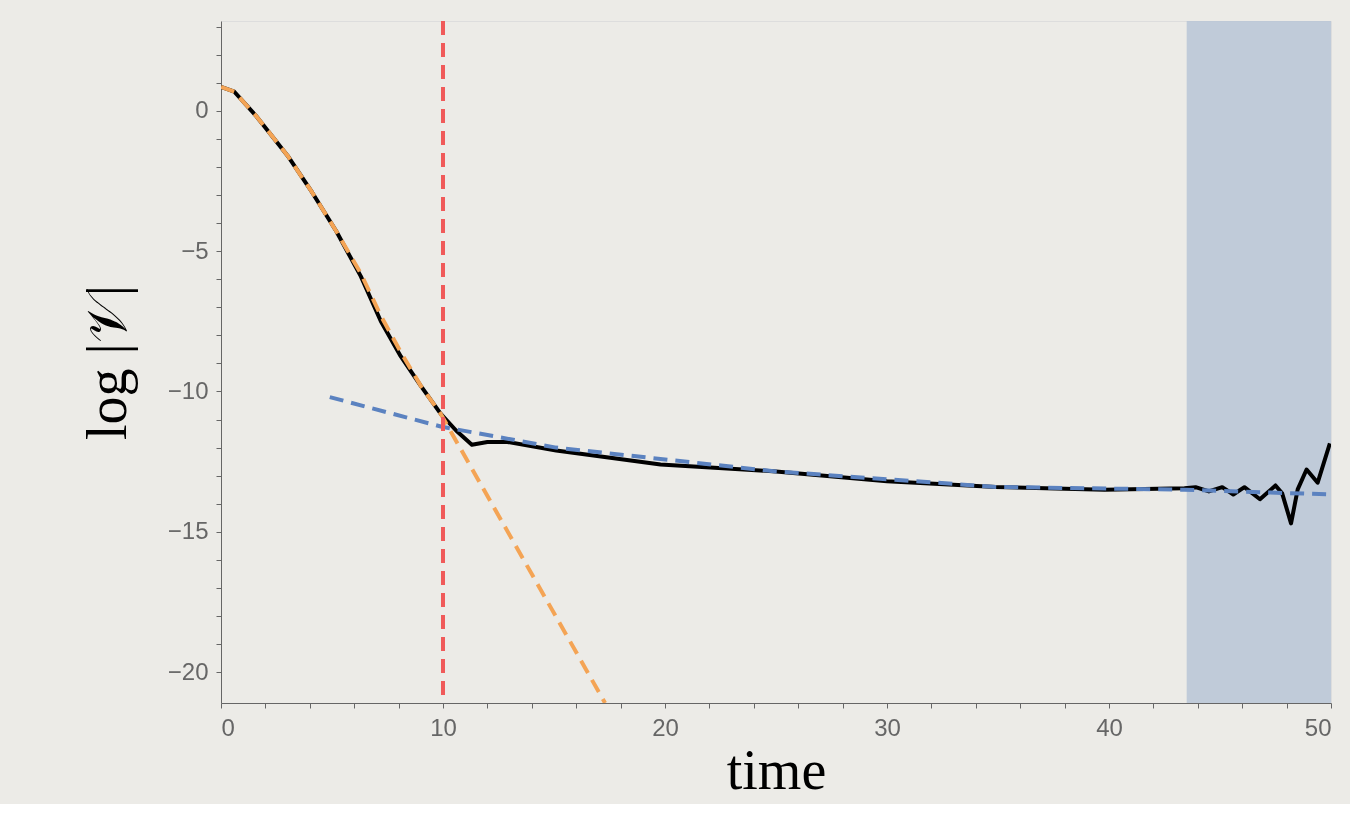  I want to click on x-tick-label: 50, so click(1318, 727).